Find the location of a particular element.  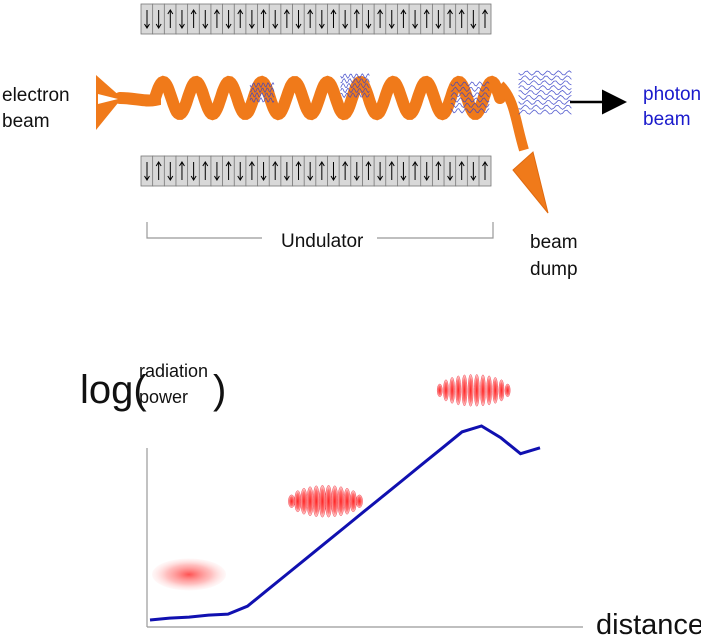

y-axis-label-suffix: ) is located at coordinates (219, 390).